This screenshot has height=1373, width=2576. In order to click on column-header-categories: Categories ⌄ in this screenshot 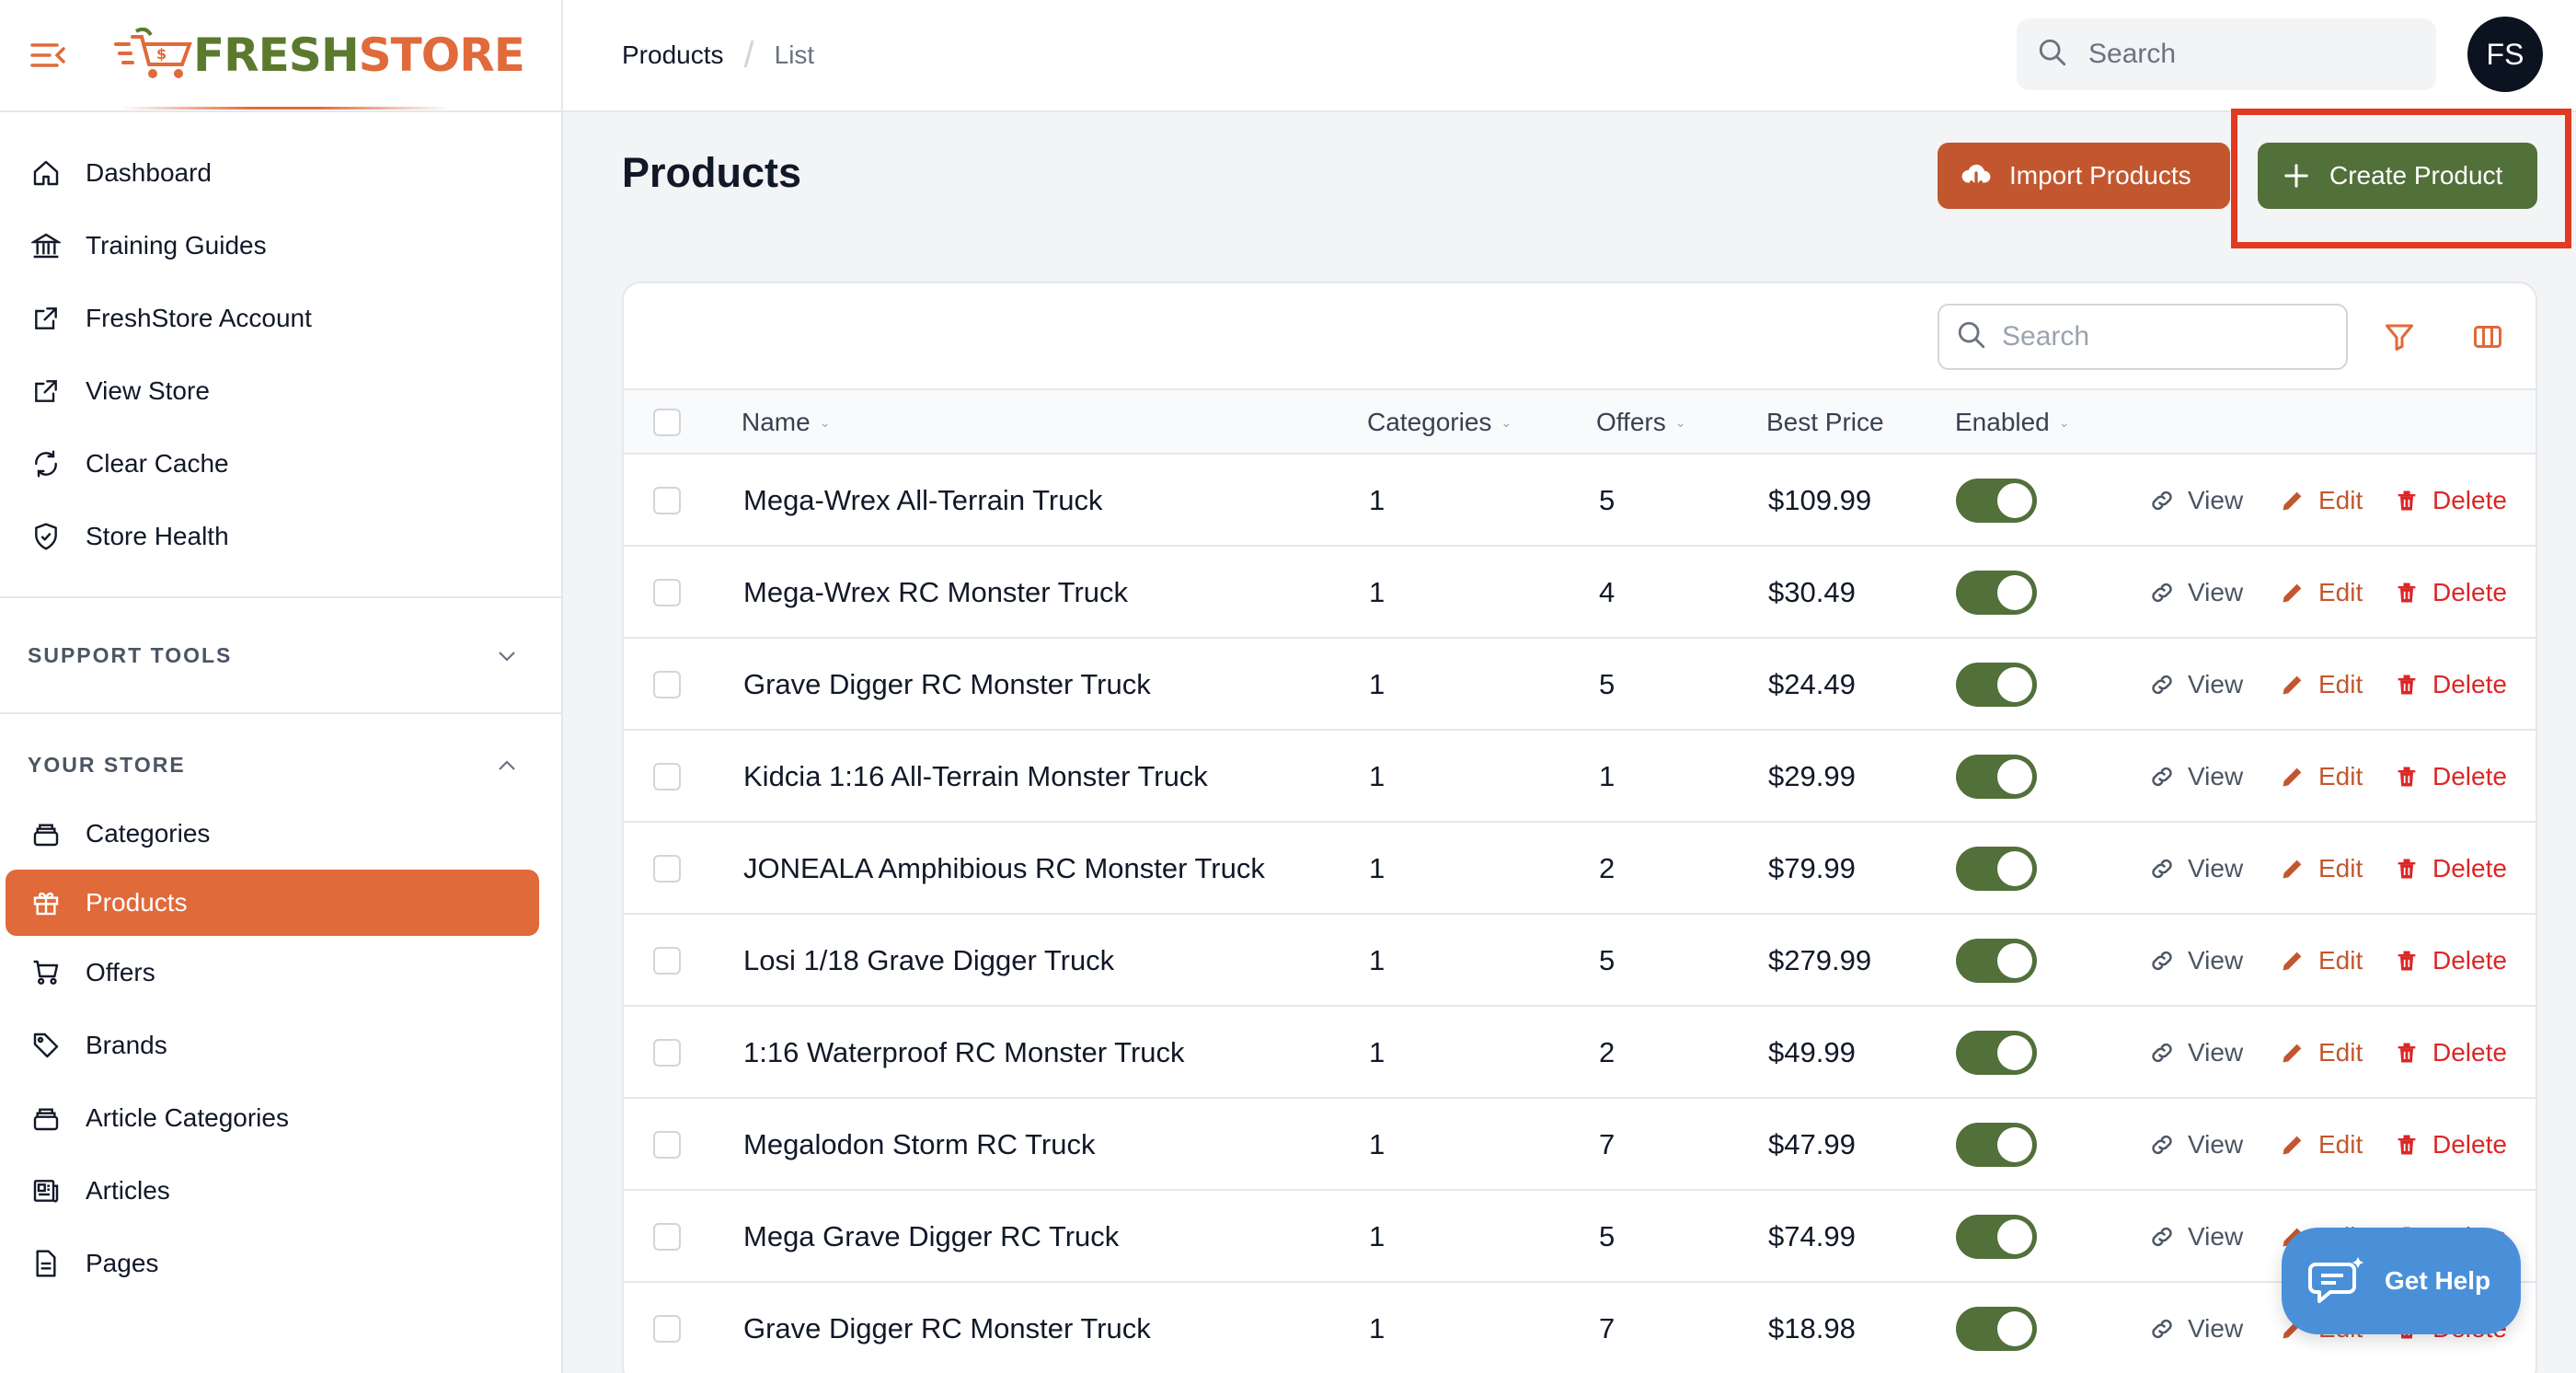, I will do `click(1439, 423)`.